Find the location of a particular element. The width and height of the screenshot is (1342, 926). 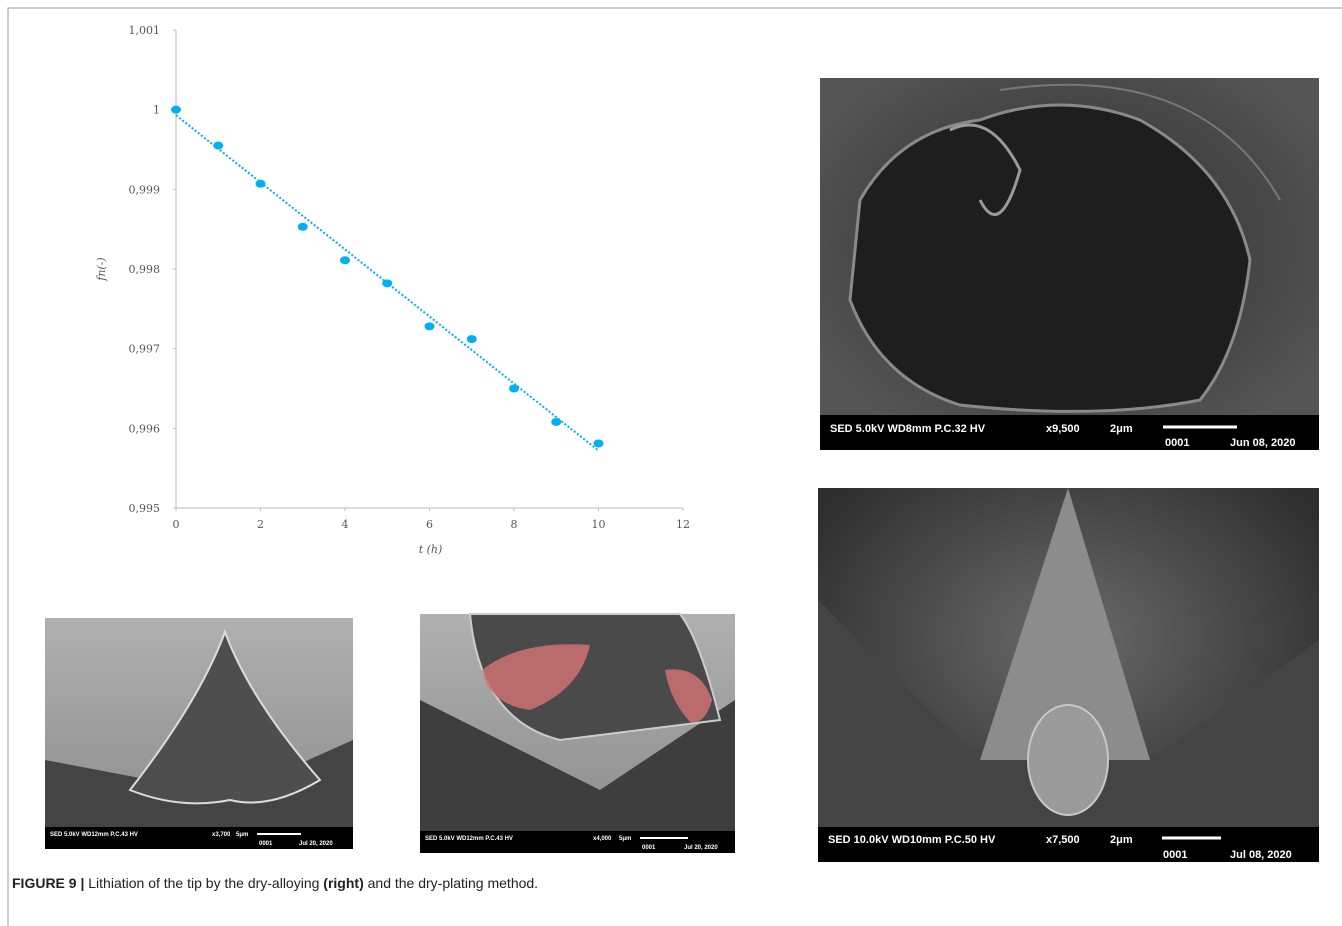

y-axis-label: fn(-) is located at coordinates (101, 269).